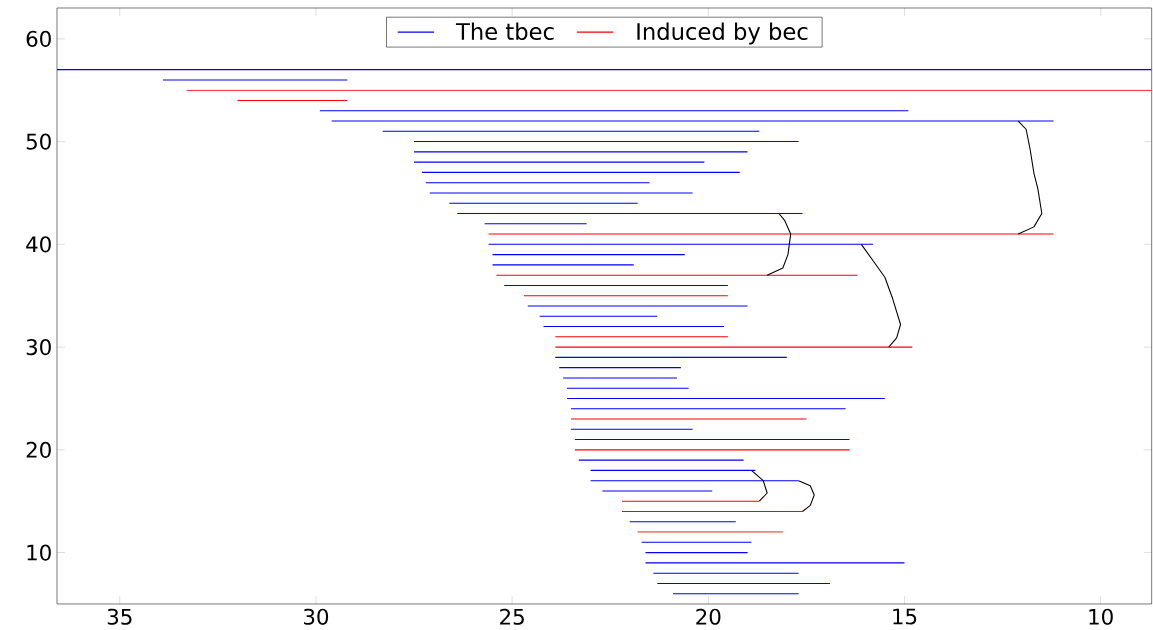  What do you see at coordinates (38, 347) in the screenshot?
I see `y-tick-label: 30` at bounding box center [38, 347].